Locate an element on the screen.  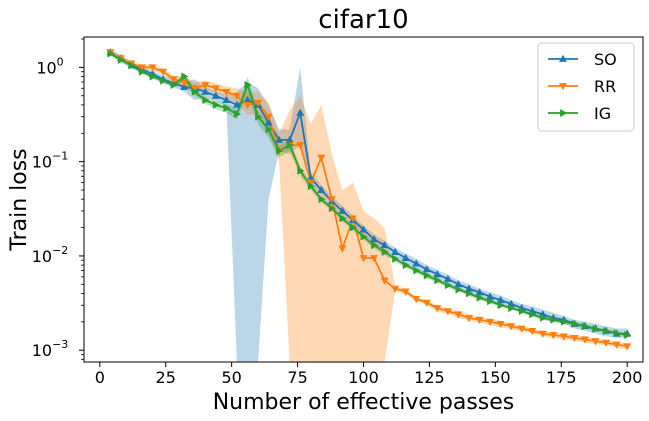
x-tick-label: 100 is located at coordinates (363, 377).